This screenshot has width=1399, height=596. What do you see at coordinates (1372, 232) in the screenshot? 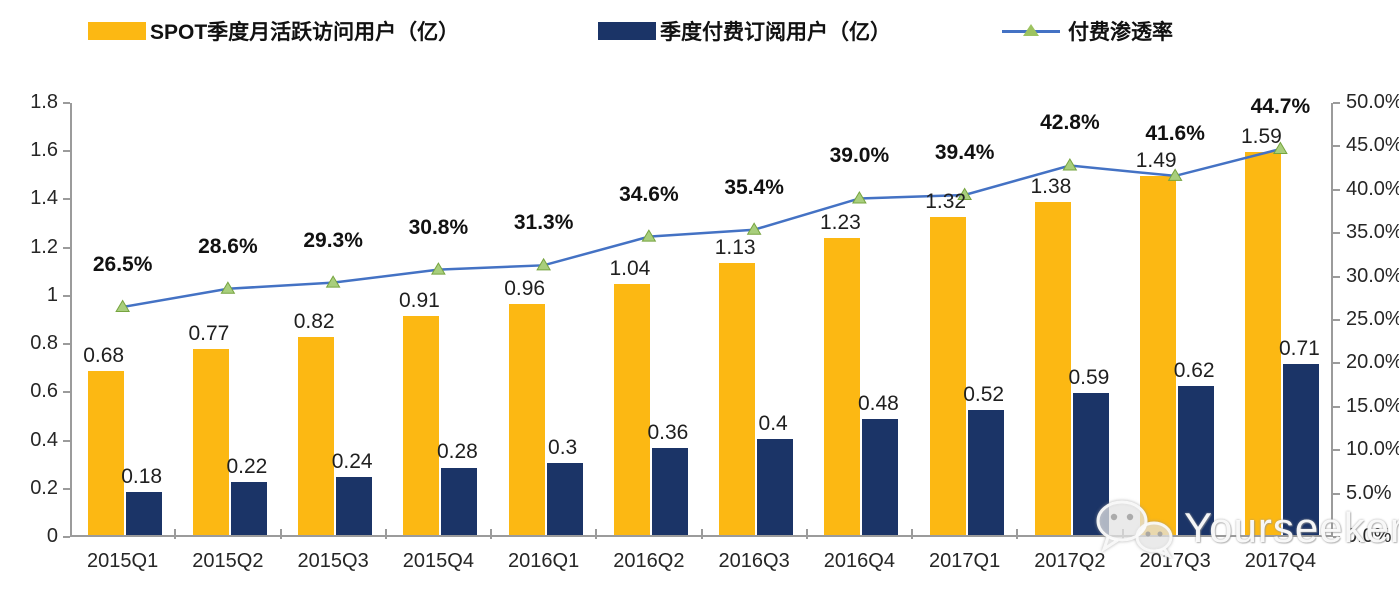
I see `y-axis-tick-label-right: 35.0%` at bounding box center [1372, 232].